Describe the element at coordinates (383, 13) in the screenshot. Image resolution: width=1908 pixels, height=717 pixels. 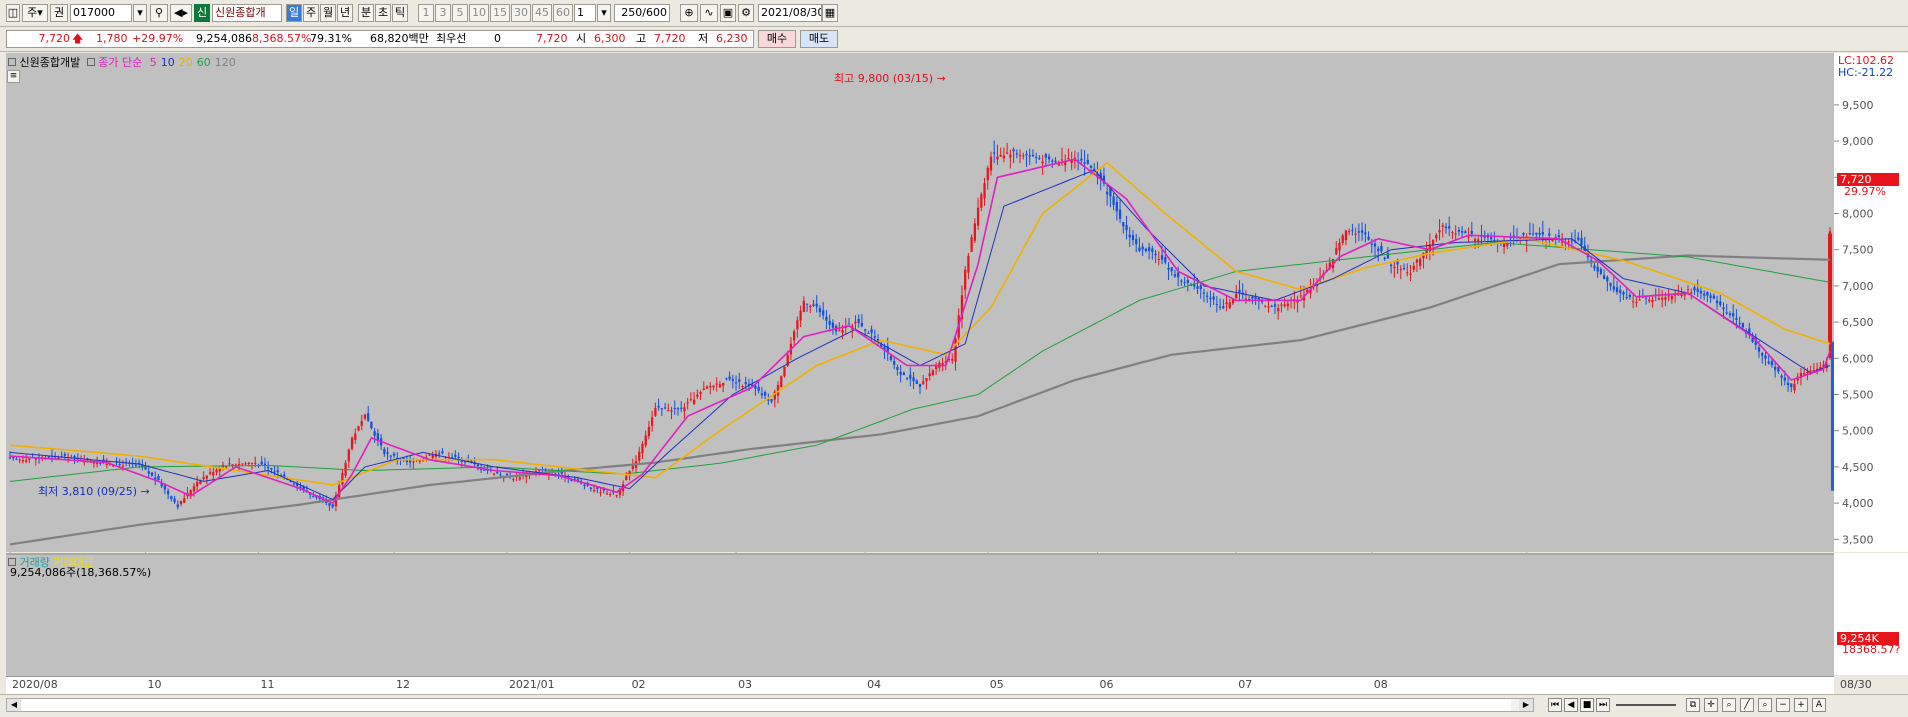
I see `period-button-5: 초` at that location.